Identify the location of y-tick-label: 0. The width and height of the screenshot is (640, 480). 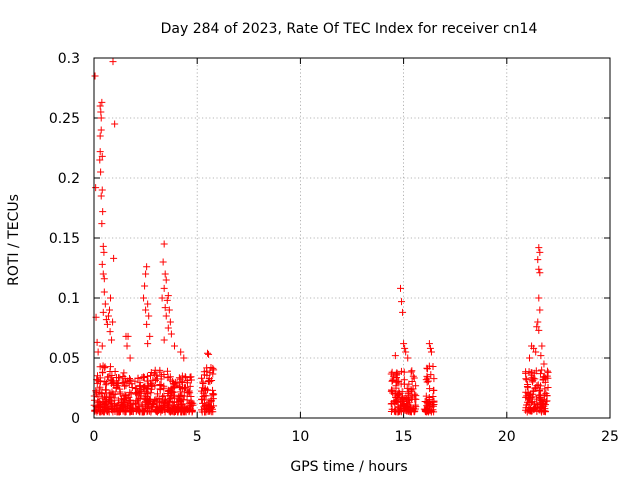
(75, 419).